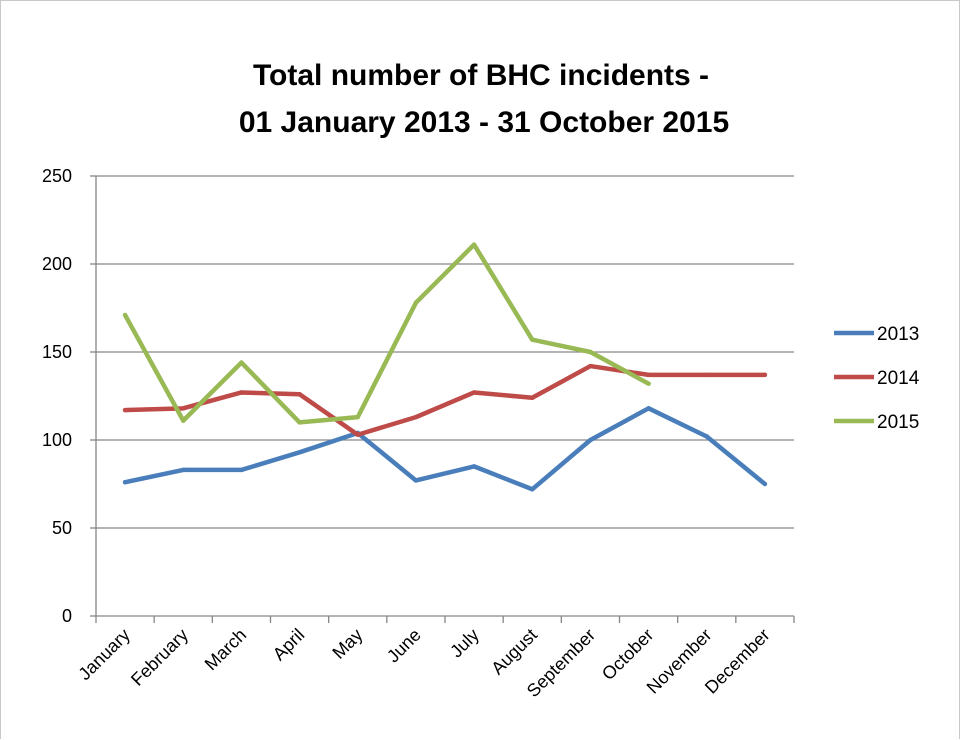  Describe the element at coordinates (627, 654) in the screenshot. I see `x-tick-label: October` at that location.